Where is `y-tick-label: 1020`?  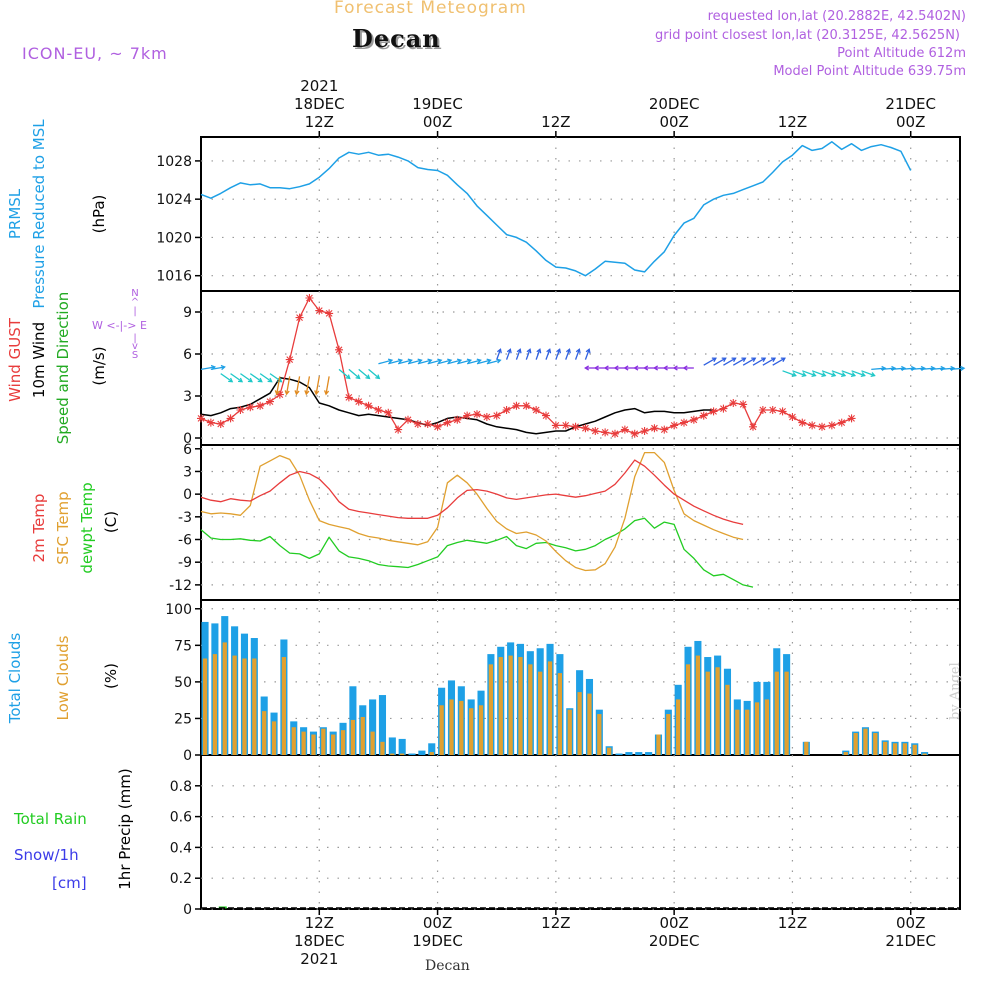 y-tick-label: 1020 is located at coordinates (174, 238).